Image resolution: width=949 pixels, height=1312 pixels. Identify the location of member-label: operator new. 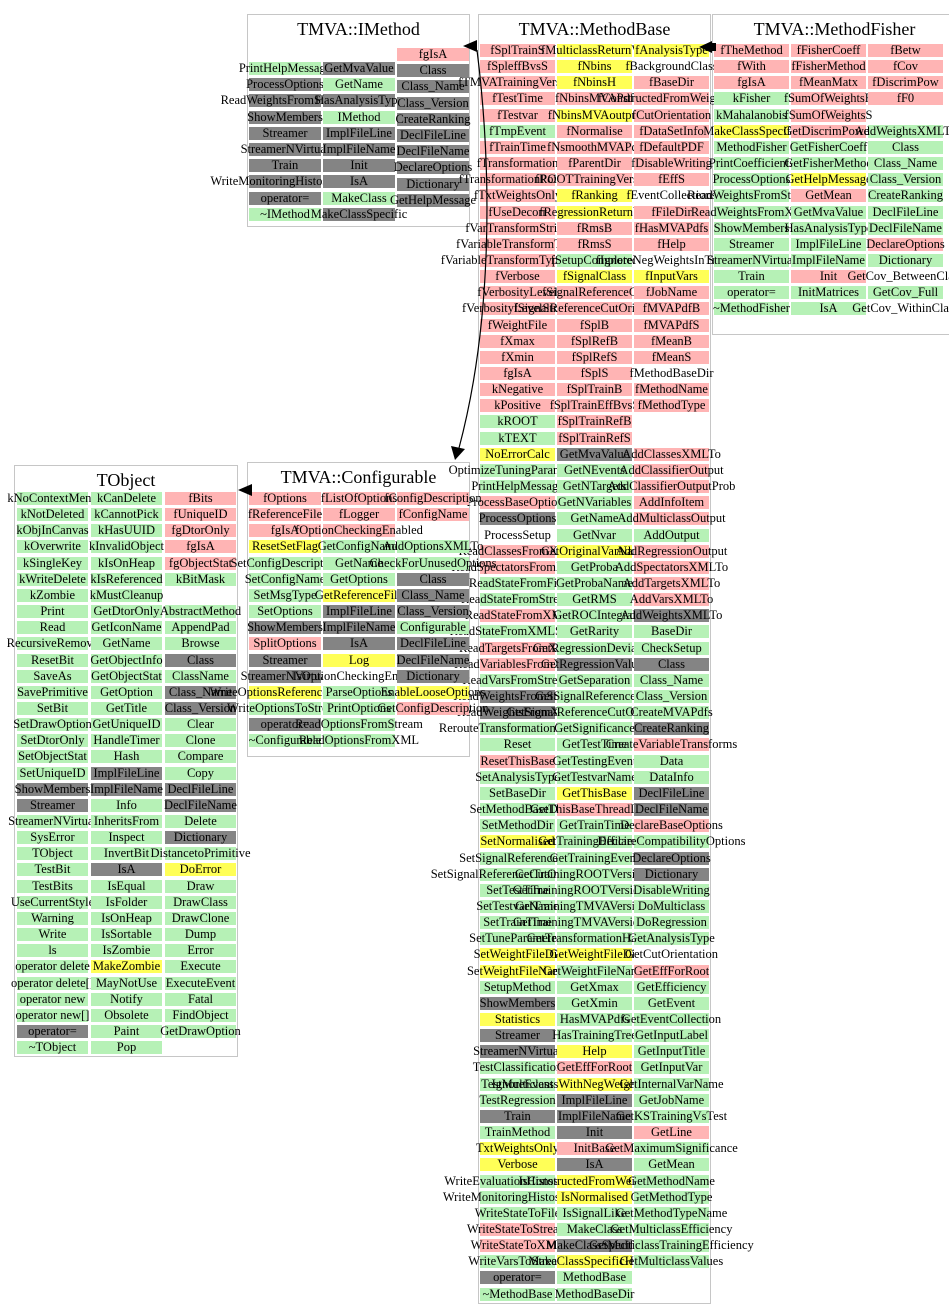
(52, 998).